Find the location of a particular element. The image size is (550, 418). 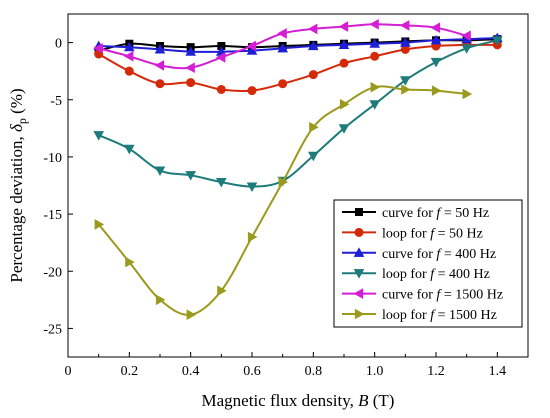

legend-label: loop for f = 400 Hz is located at coordinates (436, 274).